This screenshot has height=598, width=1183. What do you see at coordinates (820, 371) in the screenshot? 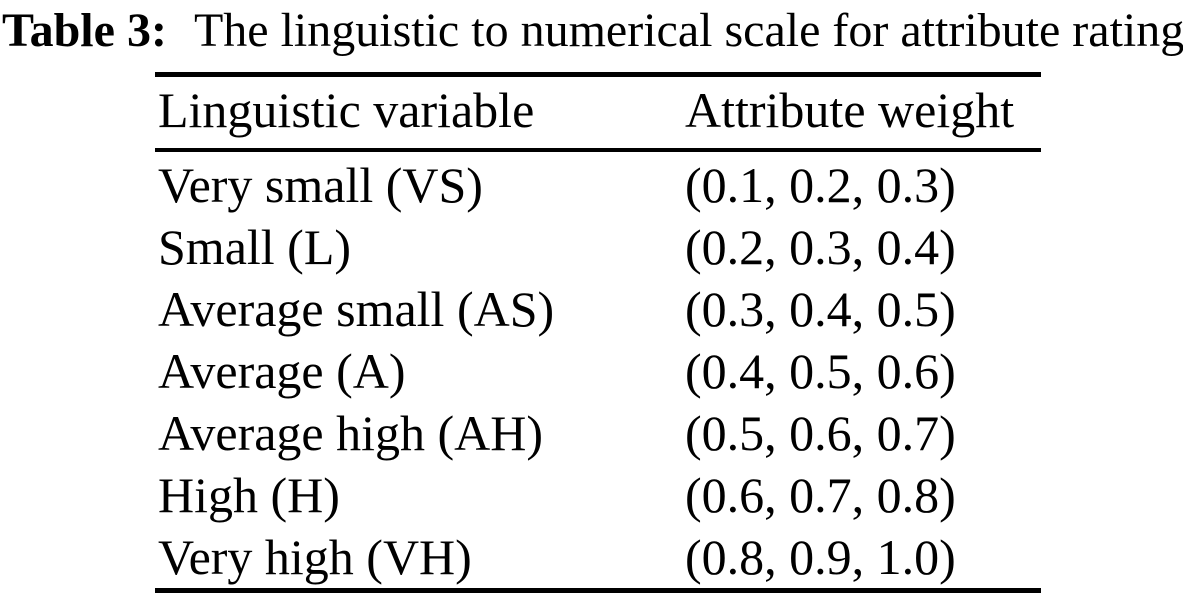
I see `attribute-weight-cell: (0.4, 0.5, 0.6)` at bounding box center [820, 371].